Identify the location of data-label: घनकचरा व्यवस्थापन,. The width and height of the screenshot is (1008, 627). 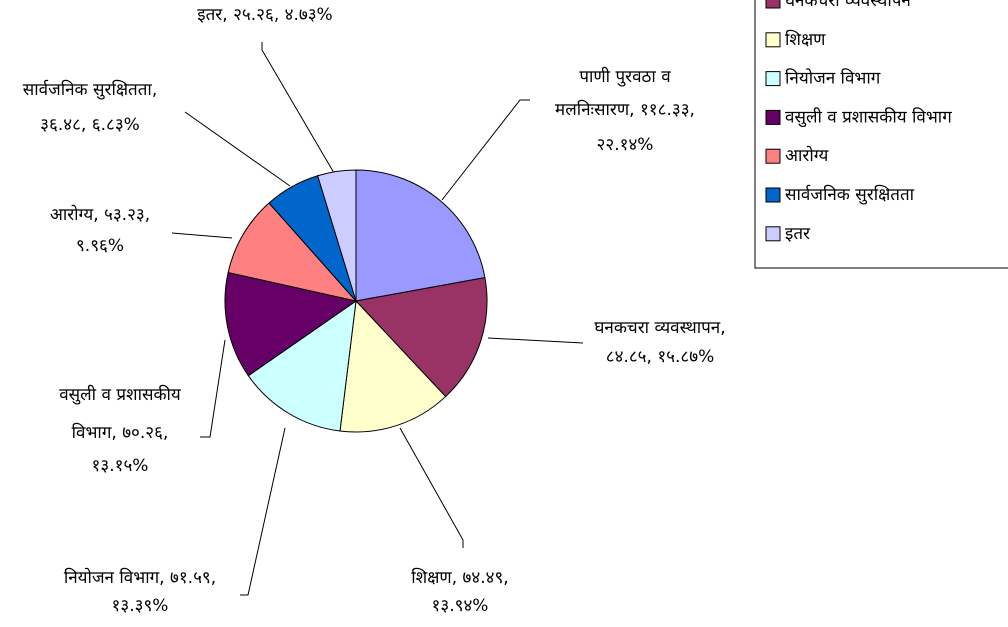
(659, 328).